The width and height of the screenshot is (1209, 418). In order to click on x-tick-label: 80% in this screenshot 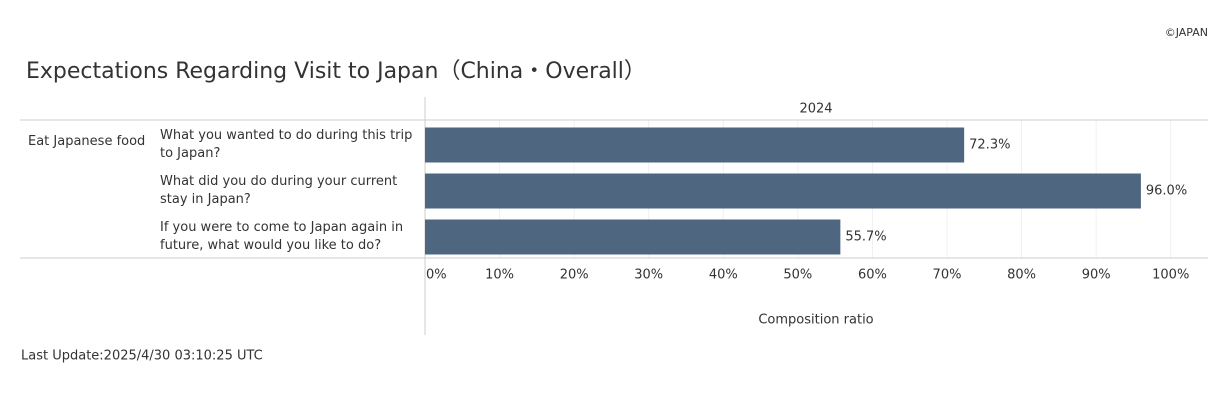, I will do `click(1021, 275)`.